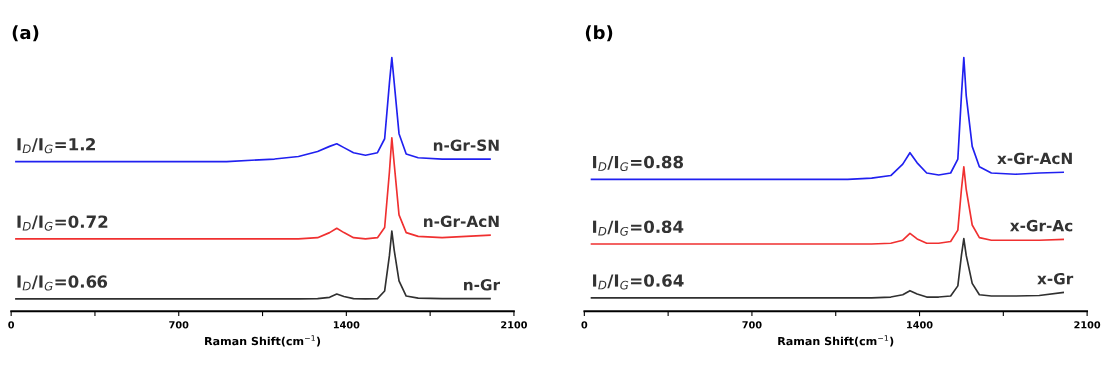 This screenshot has height=375, width=1115. Describe the element at coordinates (599, 33) in the screenshot. I see `chart-title: (b)` at that location.